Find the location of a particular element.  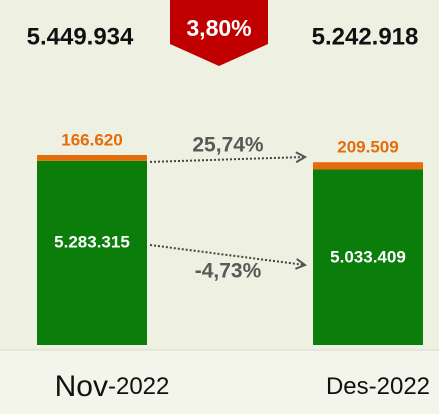

change-arrow is located at coordinates (227, 159).